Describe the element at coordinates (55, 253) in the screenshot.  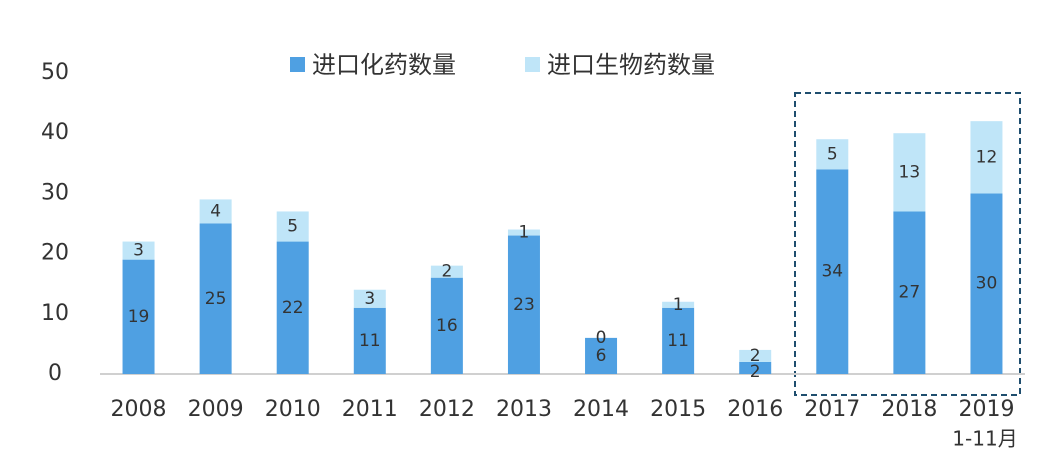
I see `y-tick-label: 20` at that location.